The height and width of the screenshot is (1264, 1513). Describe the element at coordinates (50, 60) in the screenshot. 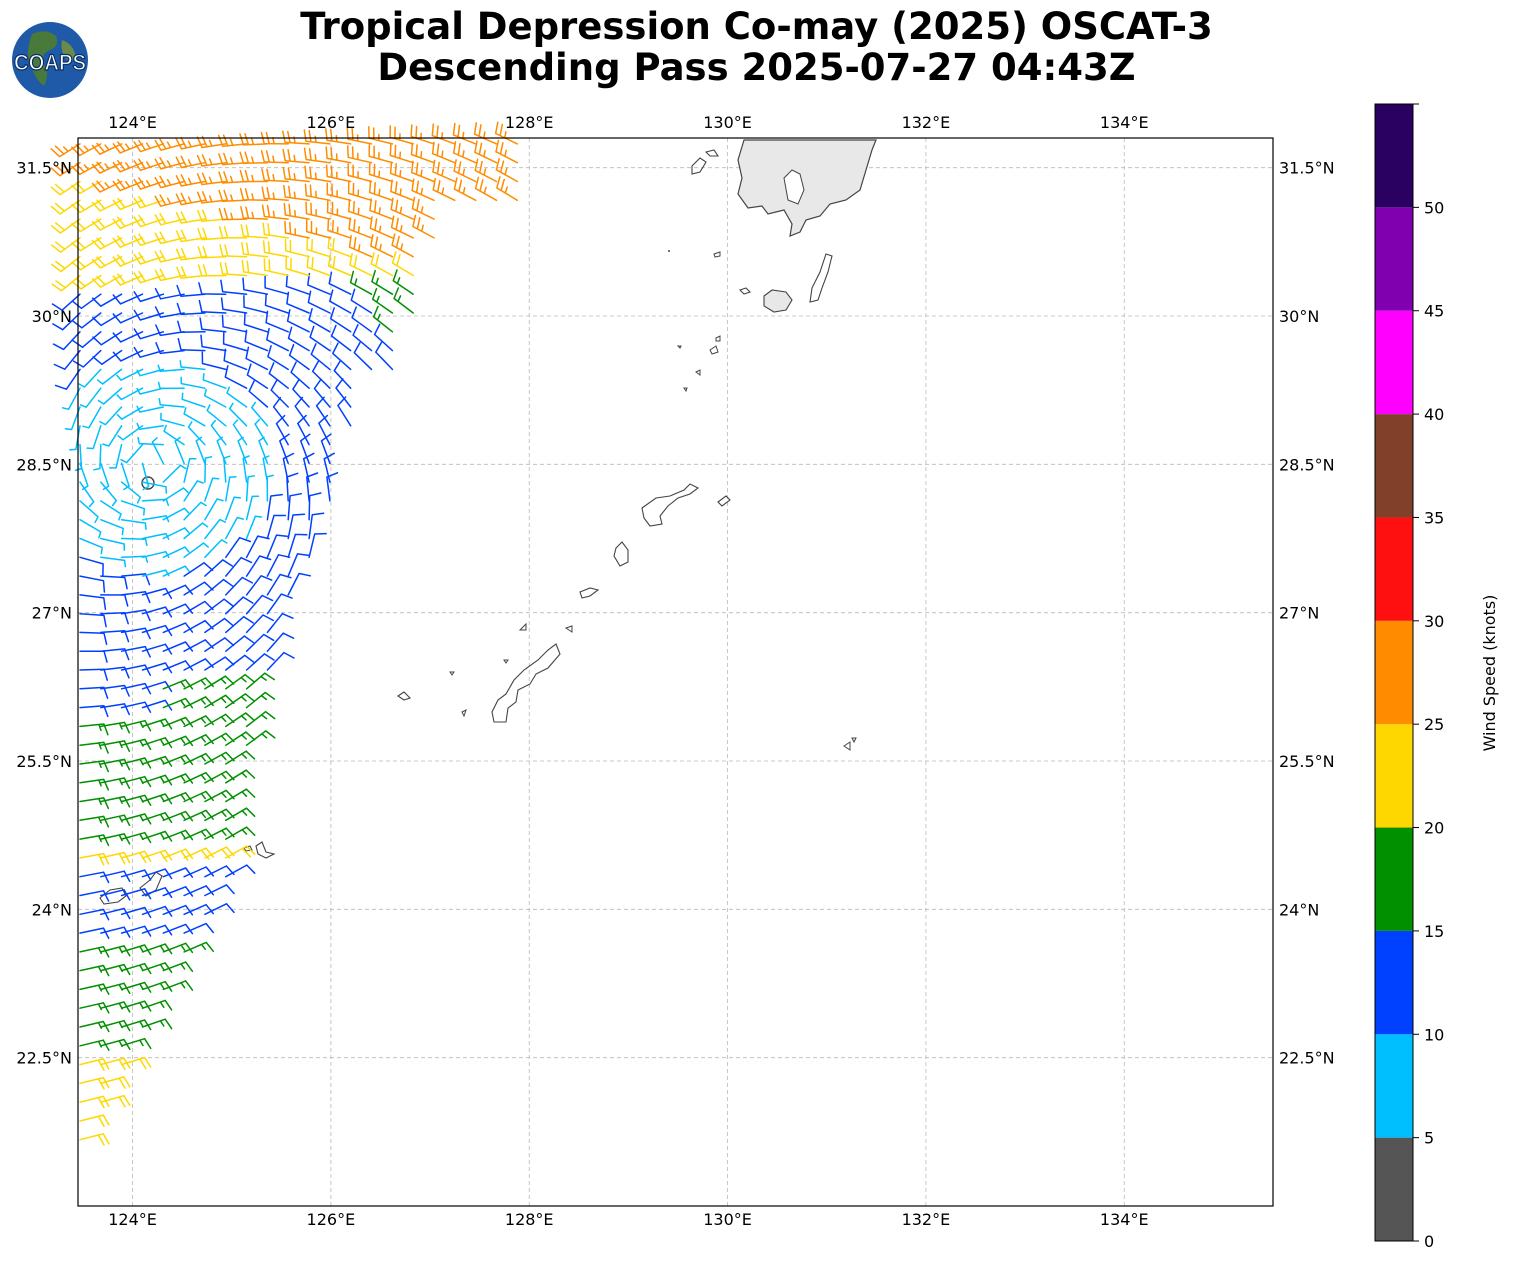

I see `coaps-logo: COAPS` at that location.